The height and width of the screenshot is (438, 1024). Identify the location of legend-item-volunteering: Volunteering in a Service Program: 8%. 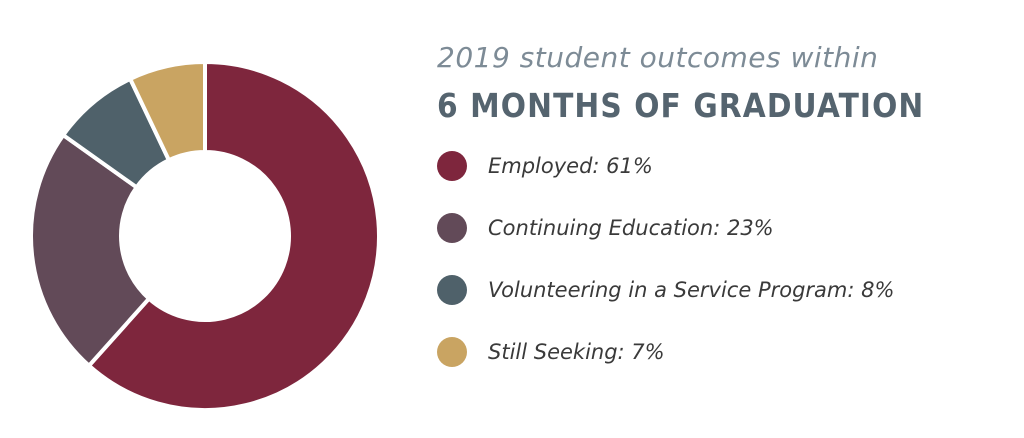
(727, 290).